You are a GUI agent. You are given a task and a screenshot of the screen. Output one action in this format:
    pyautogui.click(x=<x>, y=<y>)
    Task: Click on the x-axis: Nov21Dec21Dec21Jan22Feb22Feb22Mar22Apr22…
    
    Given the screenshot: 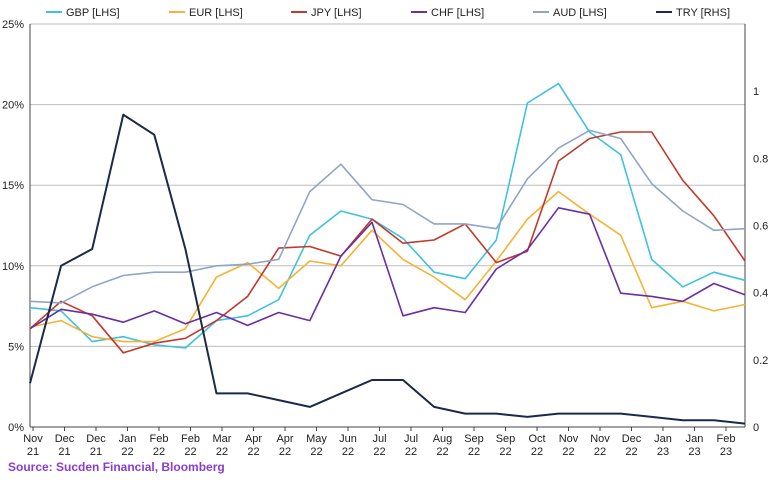 What is the action you would take?
    pyautogui.click(x=384, y=442)
    